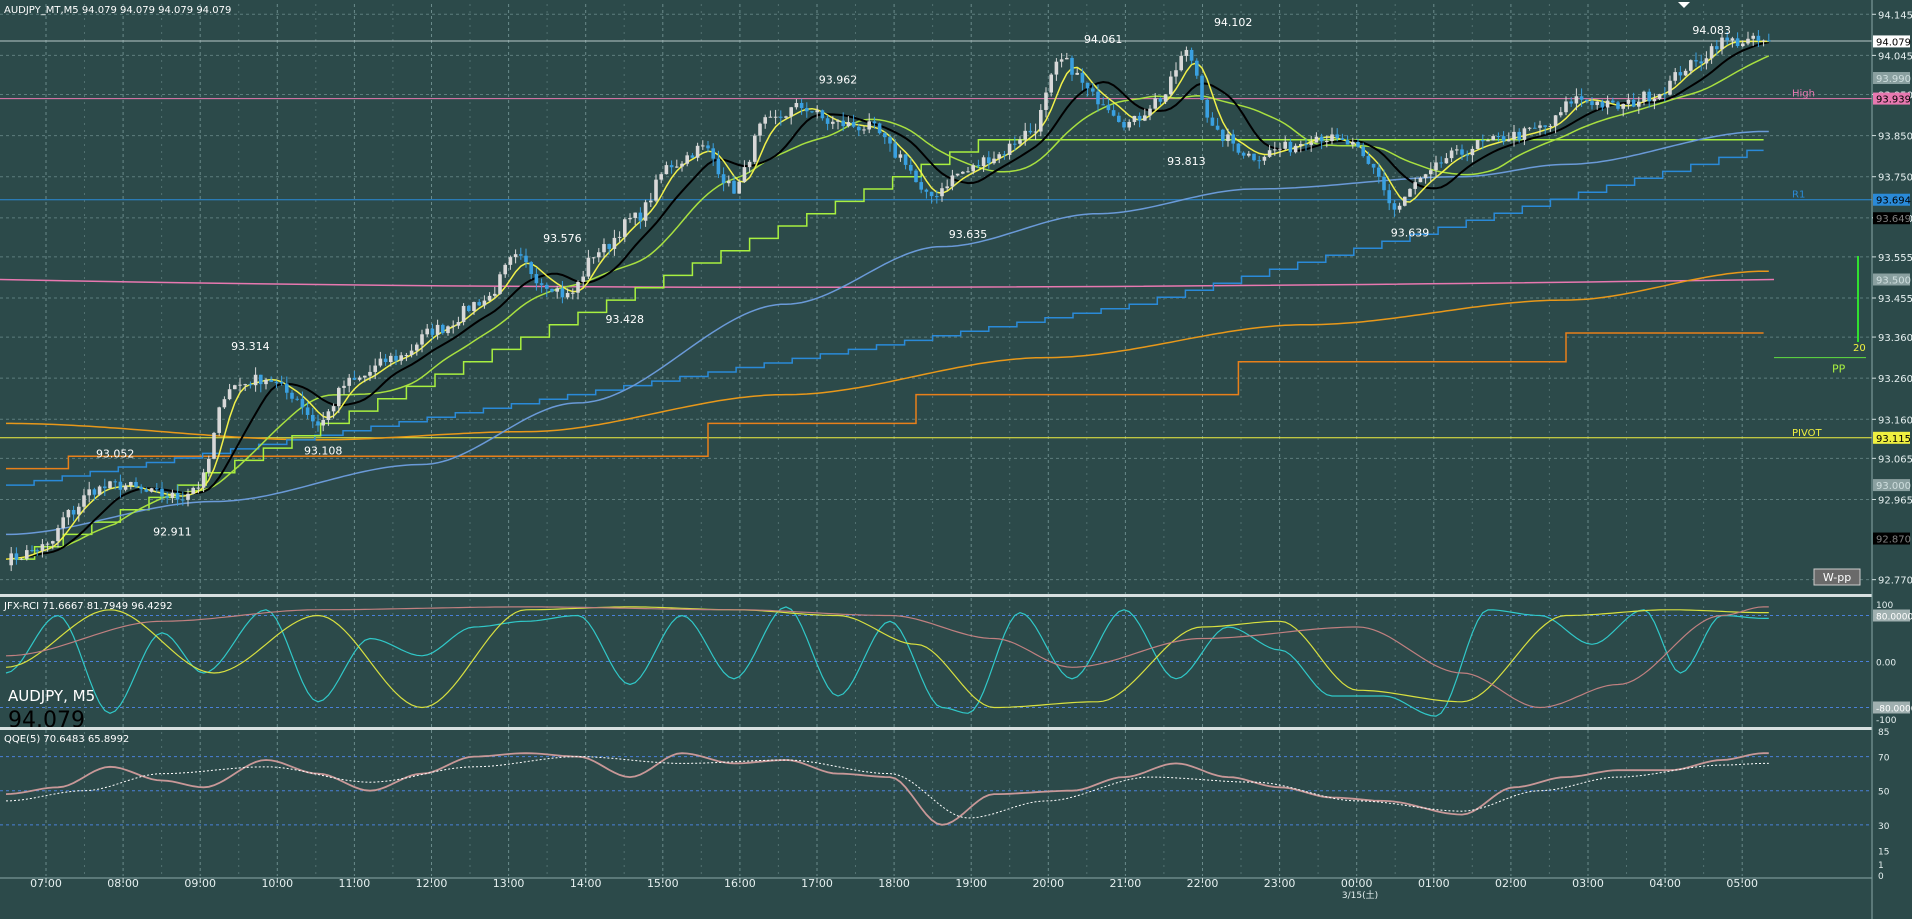  Describe the element at coordinates (1891, 41) in the screenshot. I see `price-tag` at that location.